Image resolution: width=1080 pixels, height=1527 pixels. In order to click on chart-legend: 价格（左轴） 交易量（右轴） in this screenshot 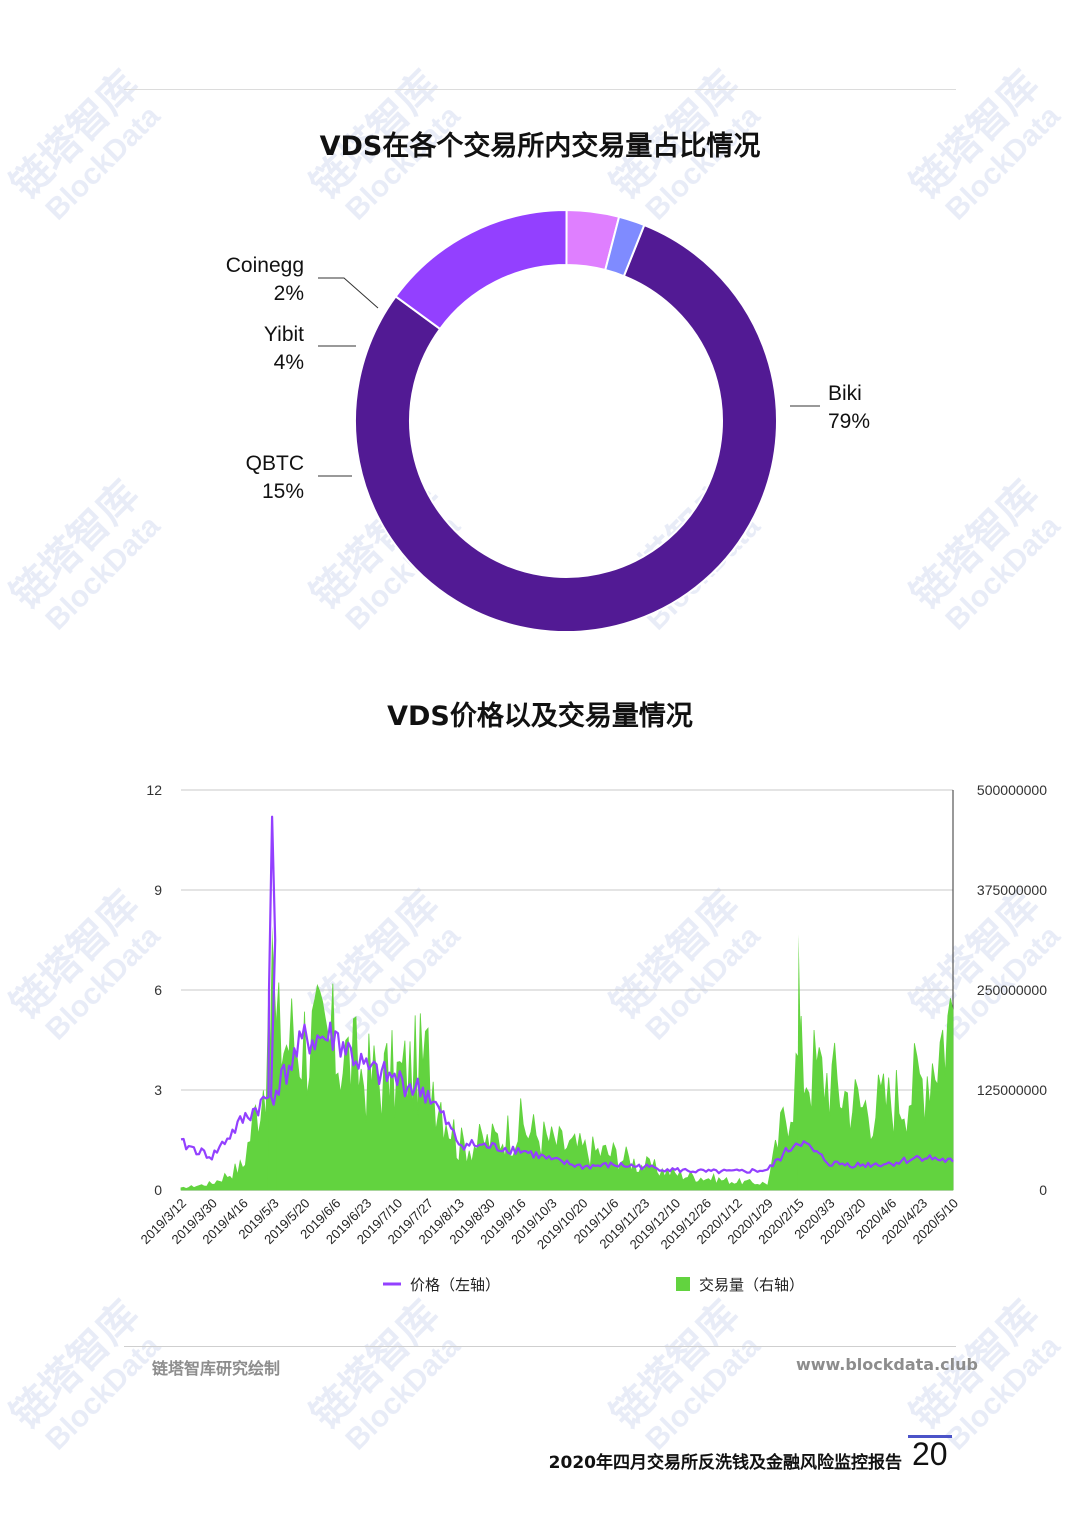, I will do `click(593, 1285)`.